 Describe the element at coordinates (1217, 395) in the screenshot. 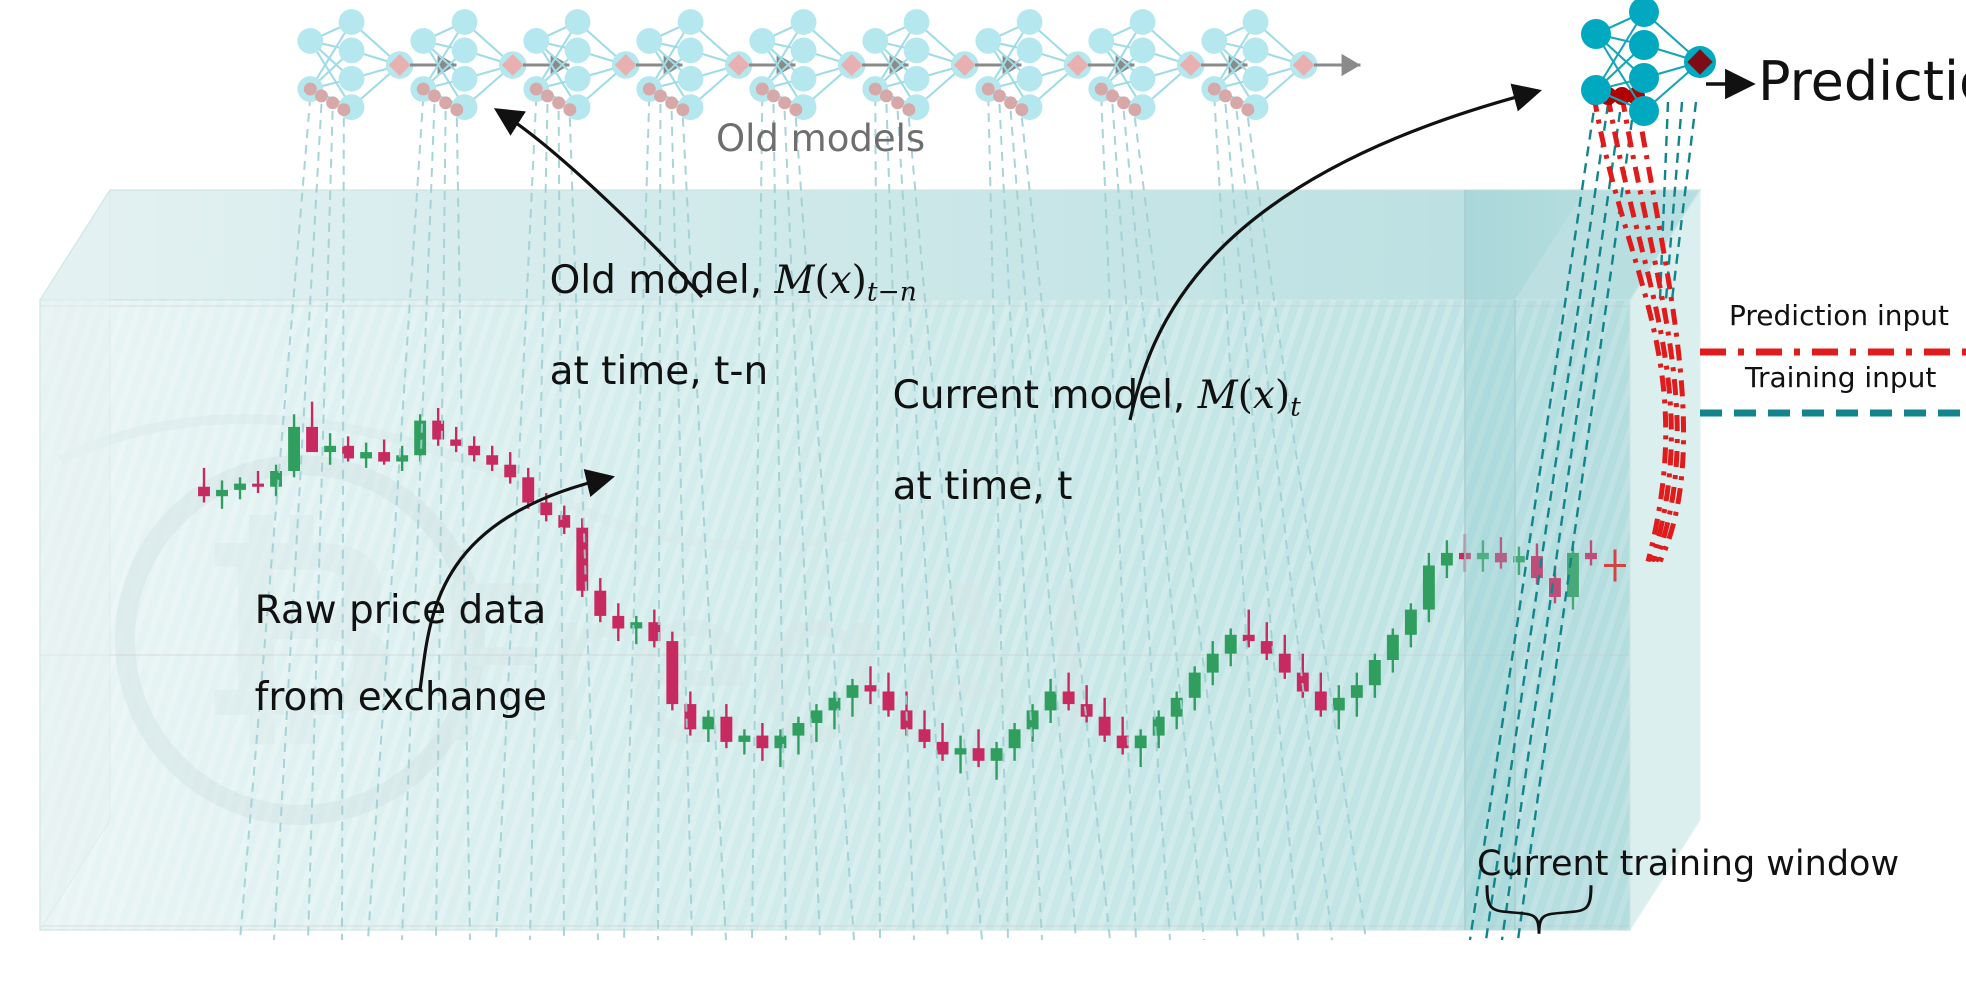

I see `current-model-math-m: M` at that location.